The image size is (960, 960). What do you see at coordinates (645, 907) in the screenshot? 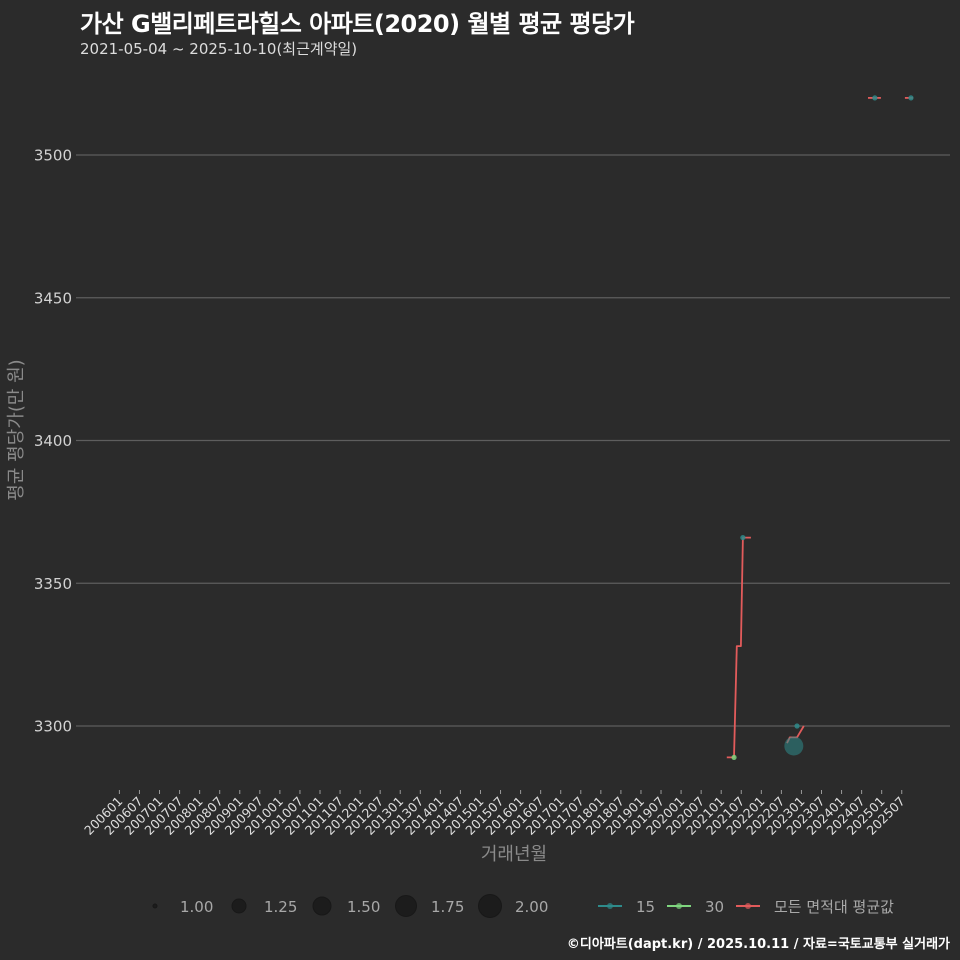
I see `legend-label: 15` at bounding box center [645, 907].